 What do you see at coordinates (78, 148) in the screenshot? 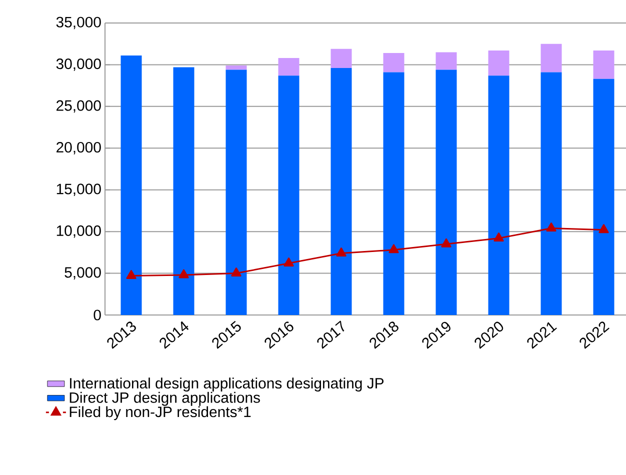
I see `y-tick-label: 20,000` at bounding box center [78, 148].